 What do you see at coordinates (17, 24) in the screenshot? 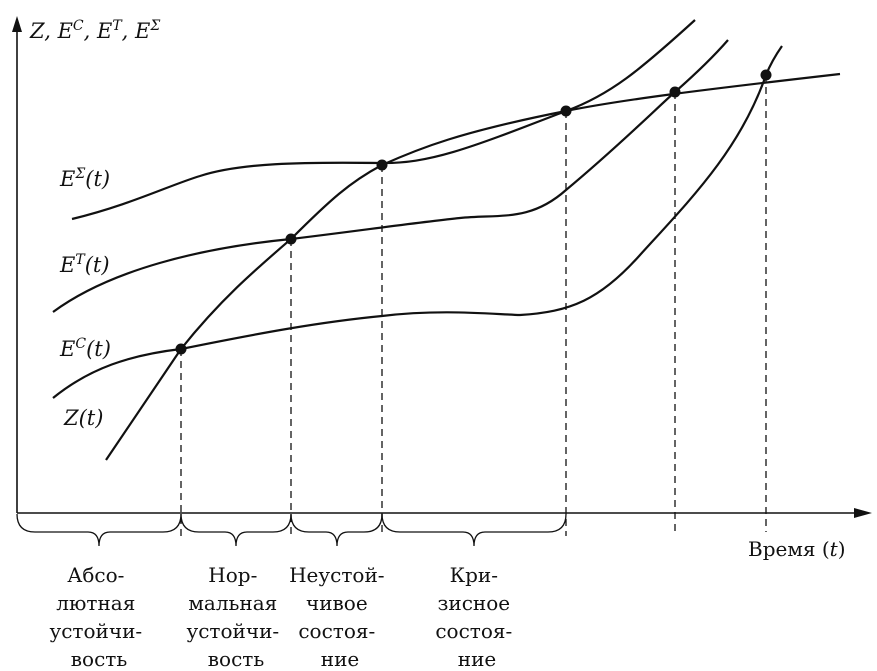
I see `y-axis-arrow` at bounding box center [17, 24].